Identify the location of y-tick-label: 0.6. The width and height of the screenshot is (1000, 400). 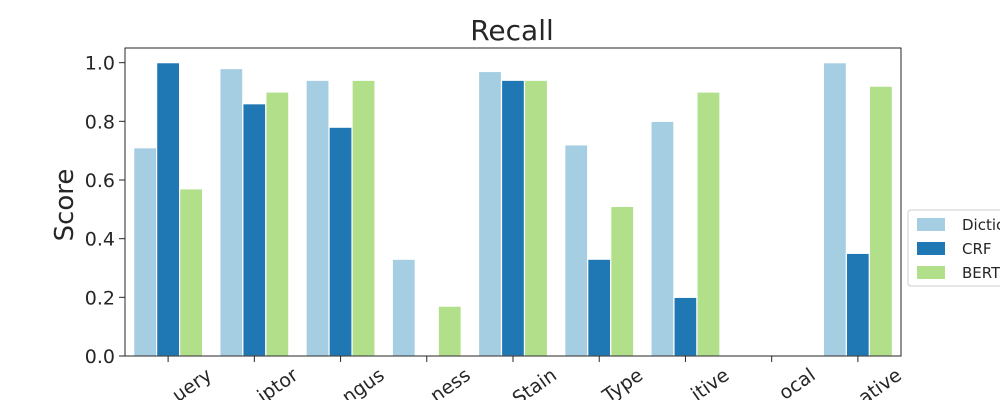
(100, 181).